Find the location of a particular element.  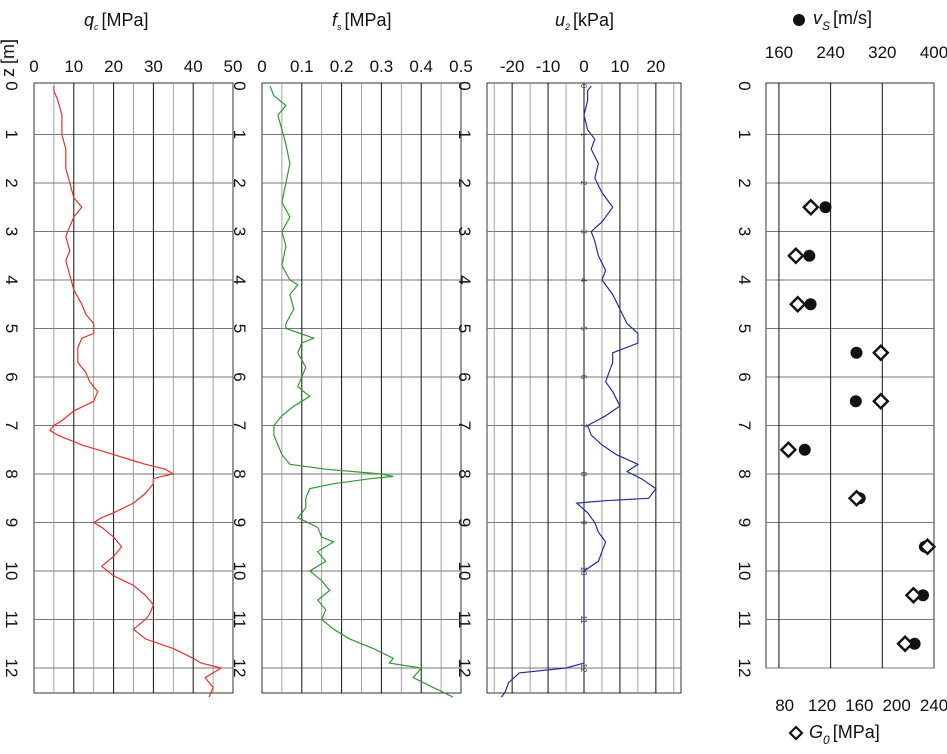

inner-depth-label: 12 is located at coordinates (583, 668).